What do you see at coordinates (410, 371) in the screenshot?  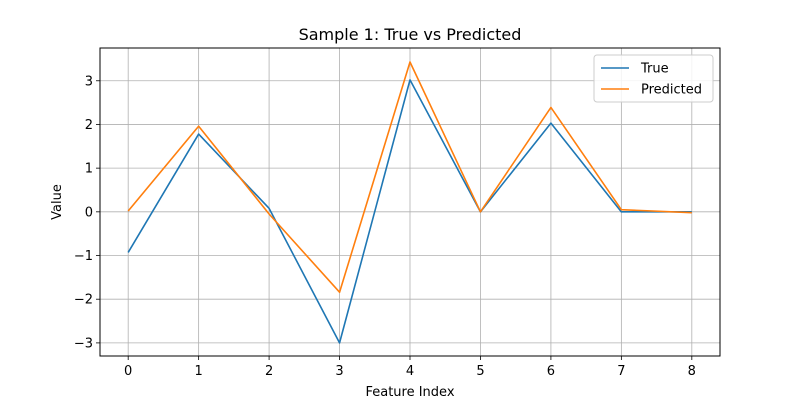 I see `x-tick-label: 4` at bounding box center [410, 371].